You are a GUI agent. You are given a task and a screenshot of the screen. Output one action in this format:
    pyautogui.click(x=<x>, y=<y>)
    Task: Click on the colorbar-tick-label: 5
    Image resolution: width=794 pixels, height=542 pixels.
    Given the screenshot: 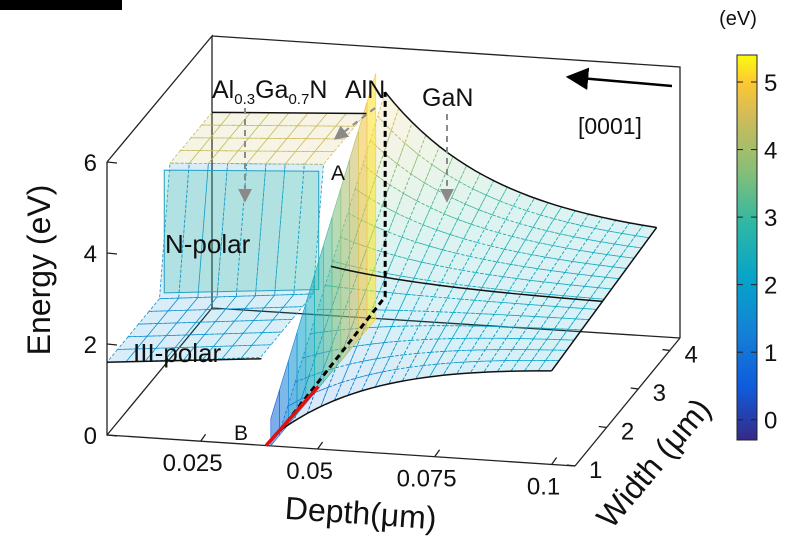 What is the action you would take?
    pyautogui.click(x=770, y=83)
    